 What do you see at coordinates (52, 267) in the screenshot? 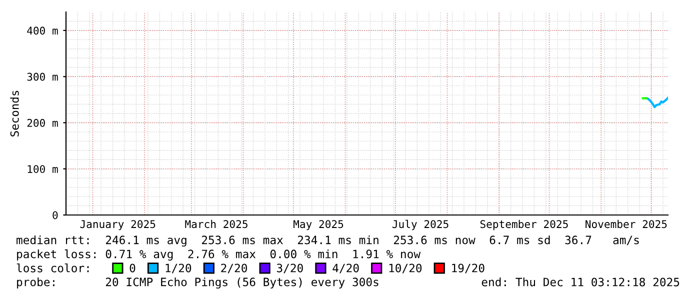
I see `text: loss color:` at bounding box center [52, 267].